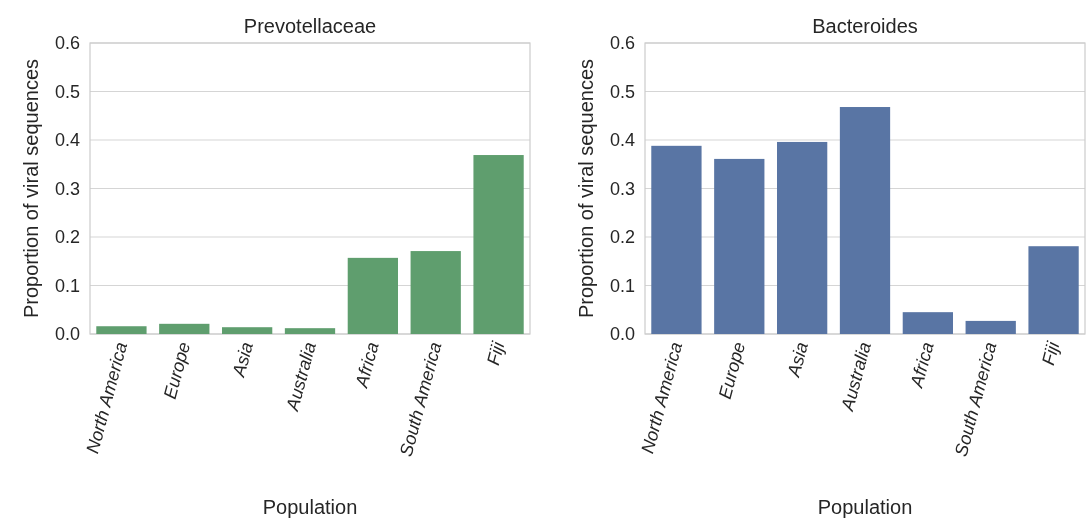  What do you see at coordinates (865, 26) in the screenshot?
I see `chart-title: Bacteroides` at bounding box center [865, 26].